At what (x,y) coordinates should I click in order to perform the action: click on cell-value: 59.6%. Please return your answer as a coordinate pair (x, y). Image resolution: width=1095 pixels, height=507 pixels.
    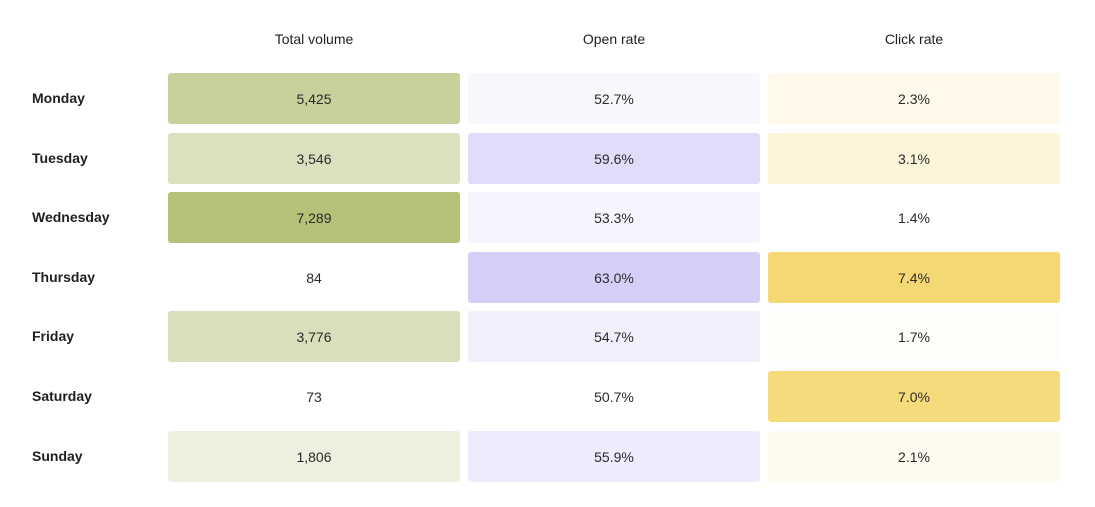
    Looking at the image, I should click on (614, 158).